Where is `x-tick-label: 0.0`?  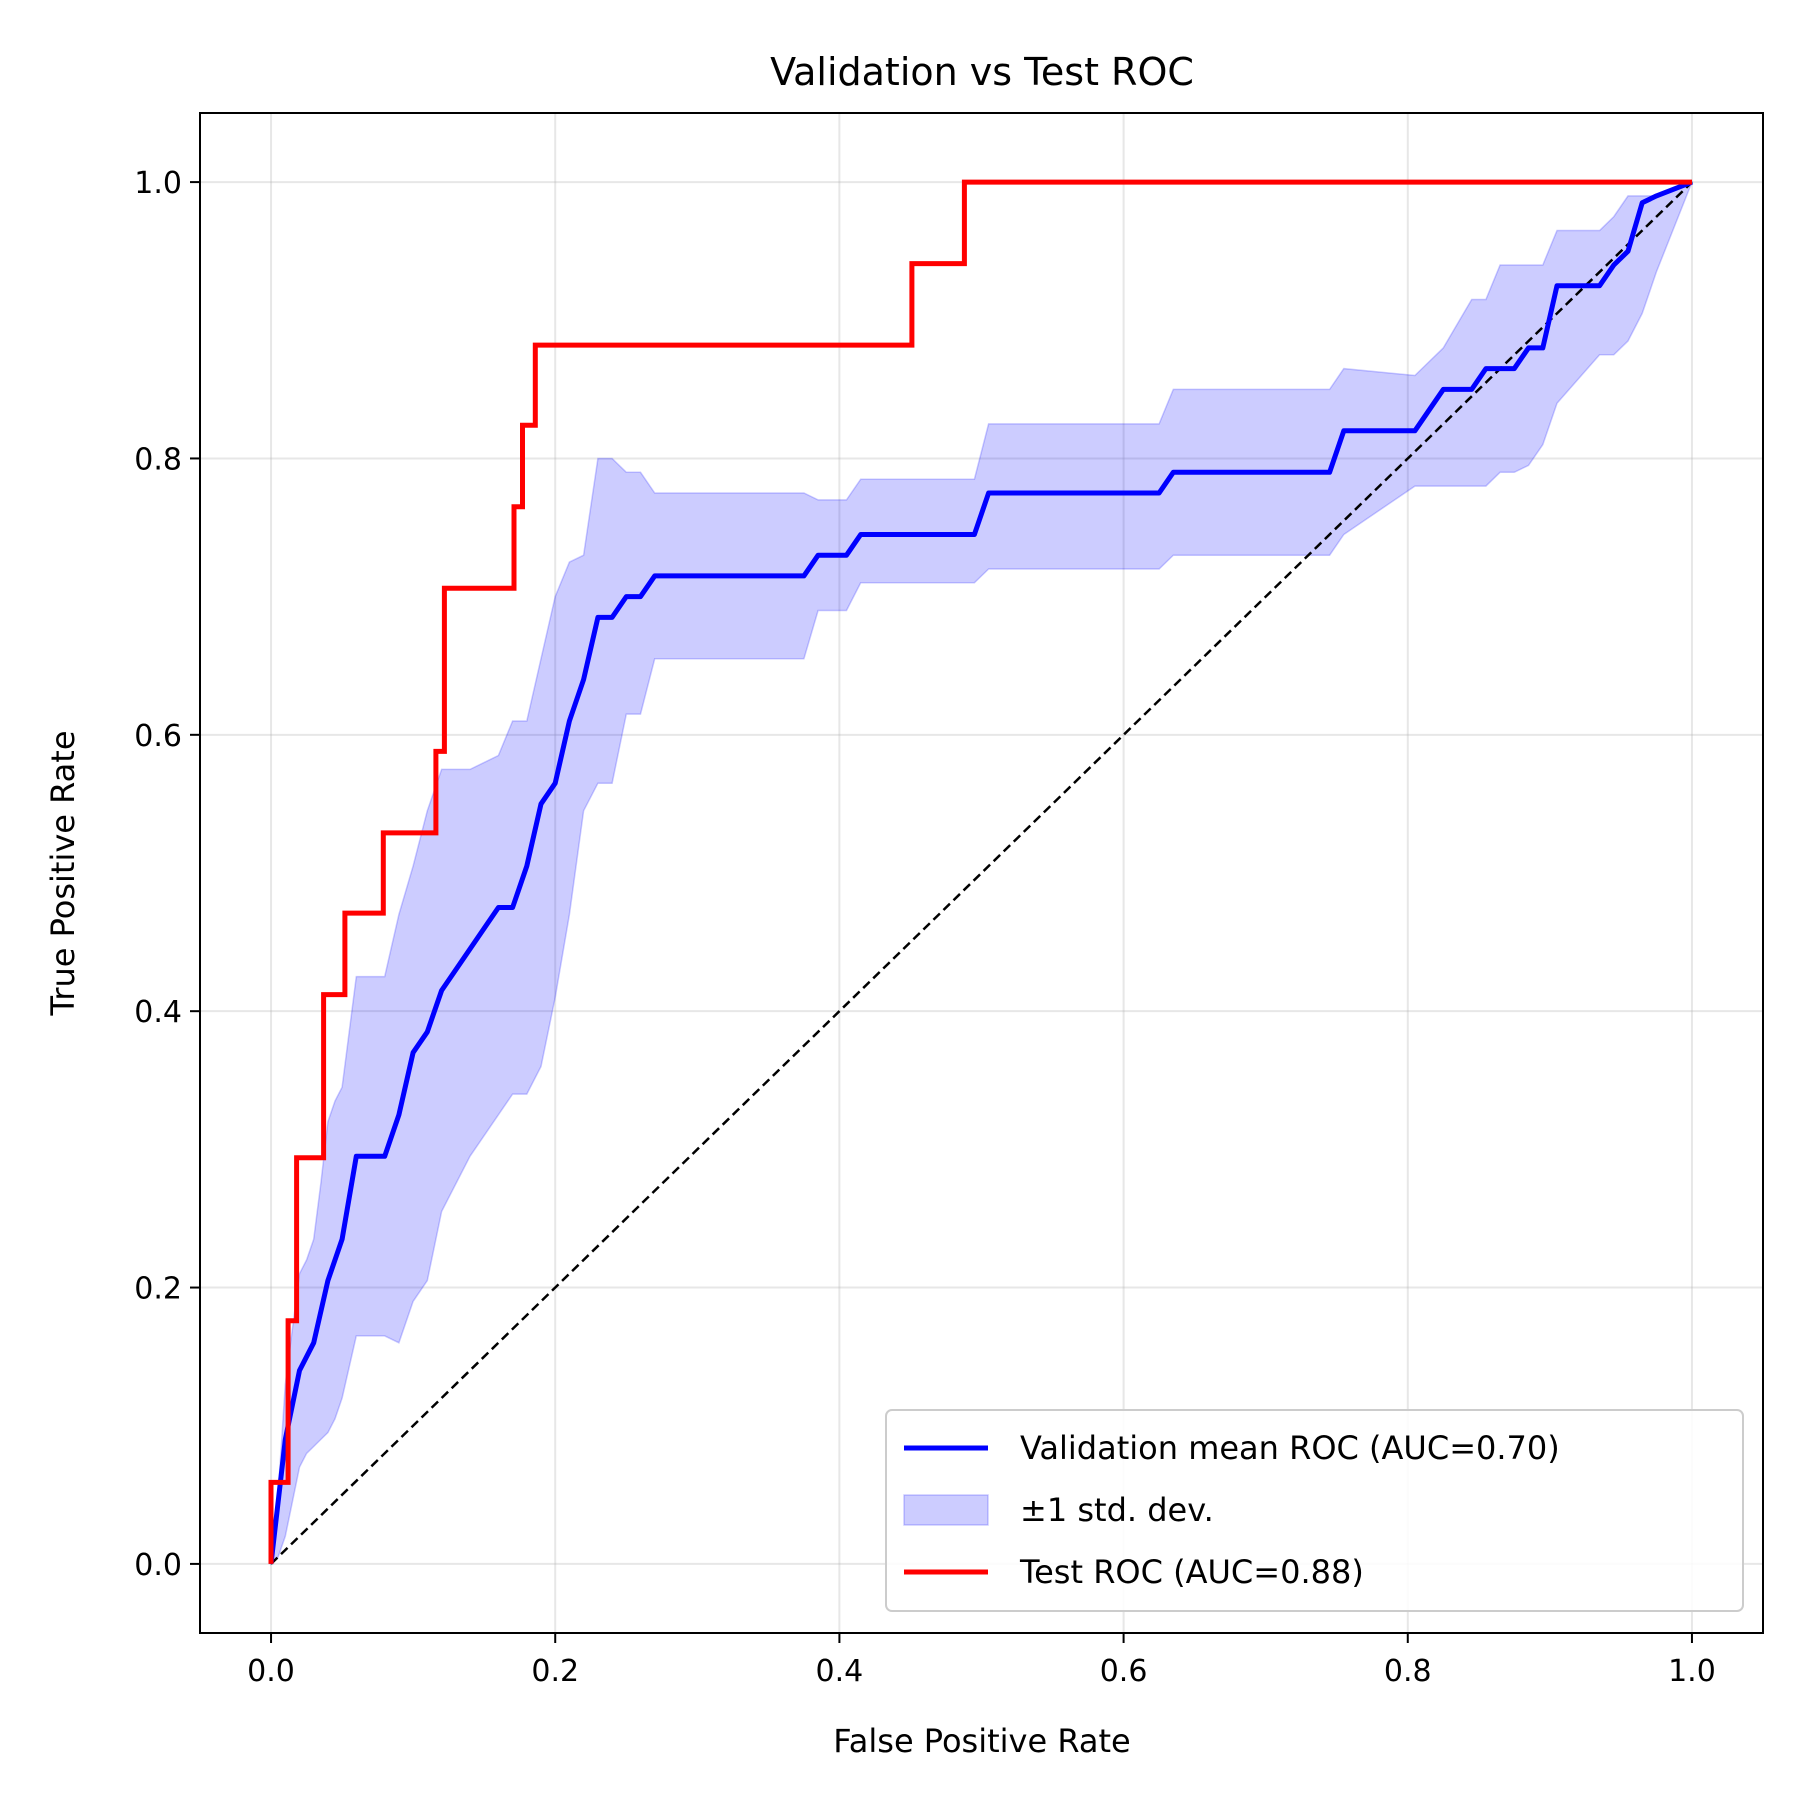
x-tick-label: 0.0 is located at coordinates (271, 1671).